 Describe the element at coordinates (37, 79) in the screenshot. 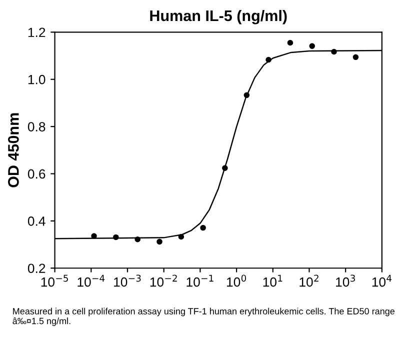

I see `y-tick-label: 1.0` at that location.